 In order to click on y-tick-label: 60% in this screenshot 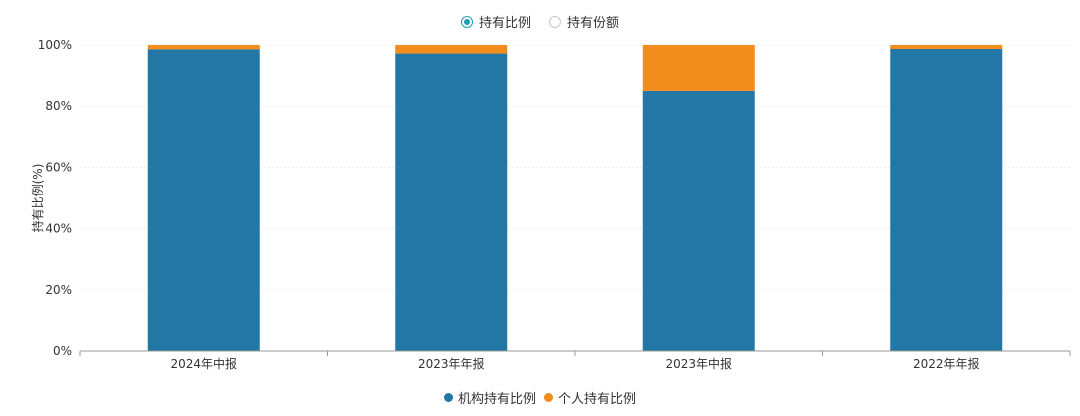, I will do `click(58, 167)`.